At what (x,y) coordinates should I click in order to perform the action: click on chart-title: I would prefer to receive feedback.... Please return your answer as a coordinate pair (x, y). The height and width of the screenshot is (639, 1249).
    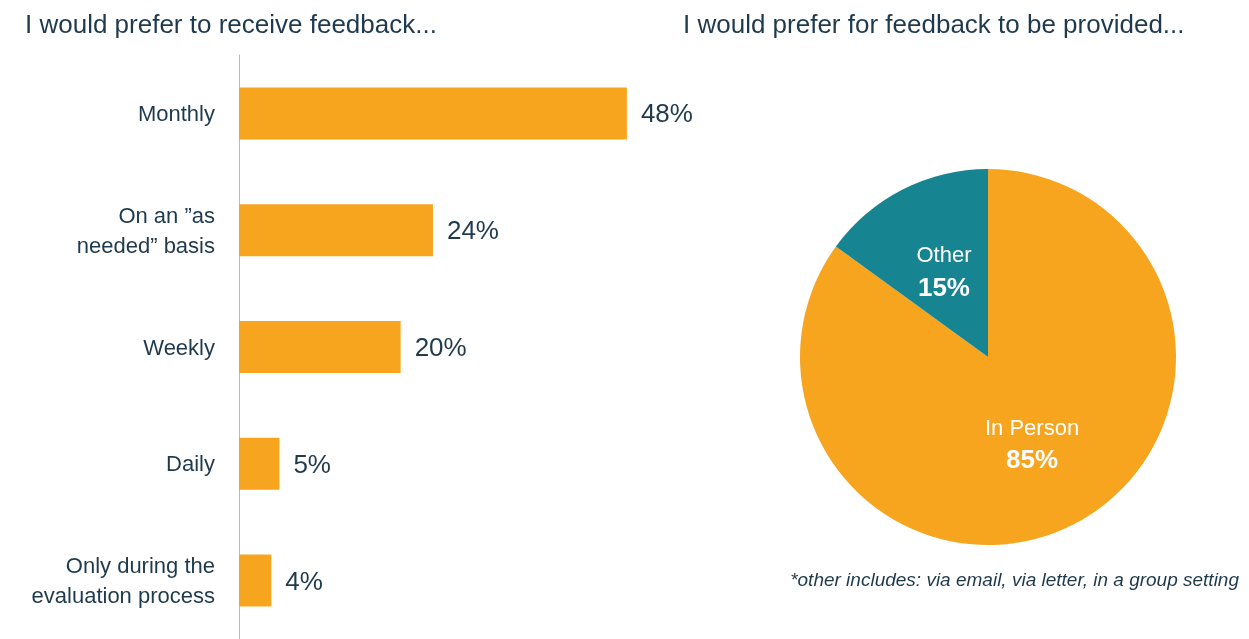
    Looking at the image, I should click on (231, 24).